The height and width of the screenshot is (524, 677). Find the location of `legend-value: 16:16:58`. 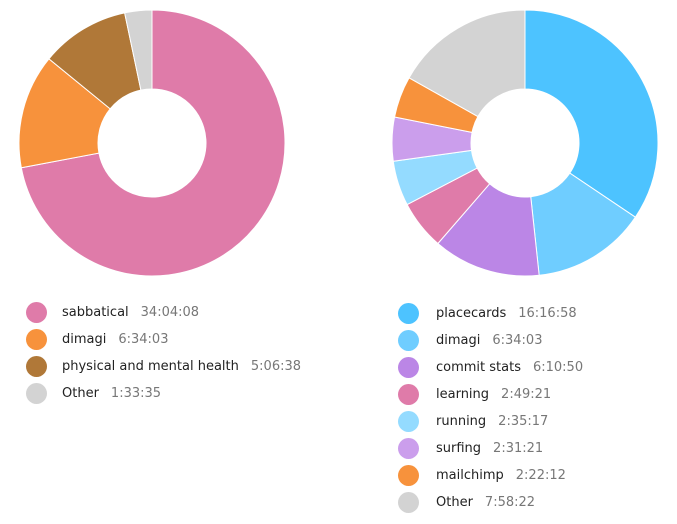

legend-value: 16:16:58 is located at coordinates (547, 313).